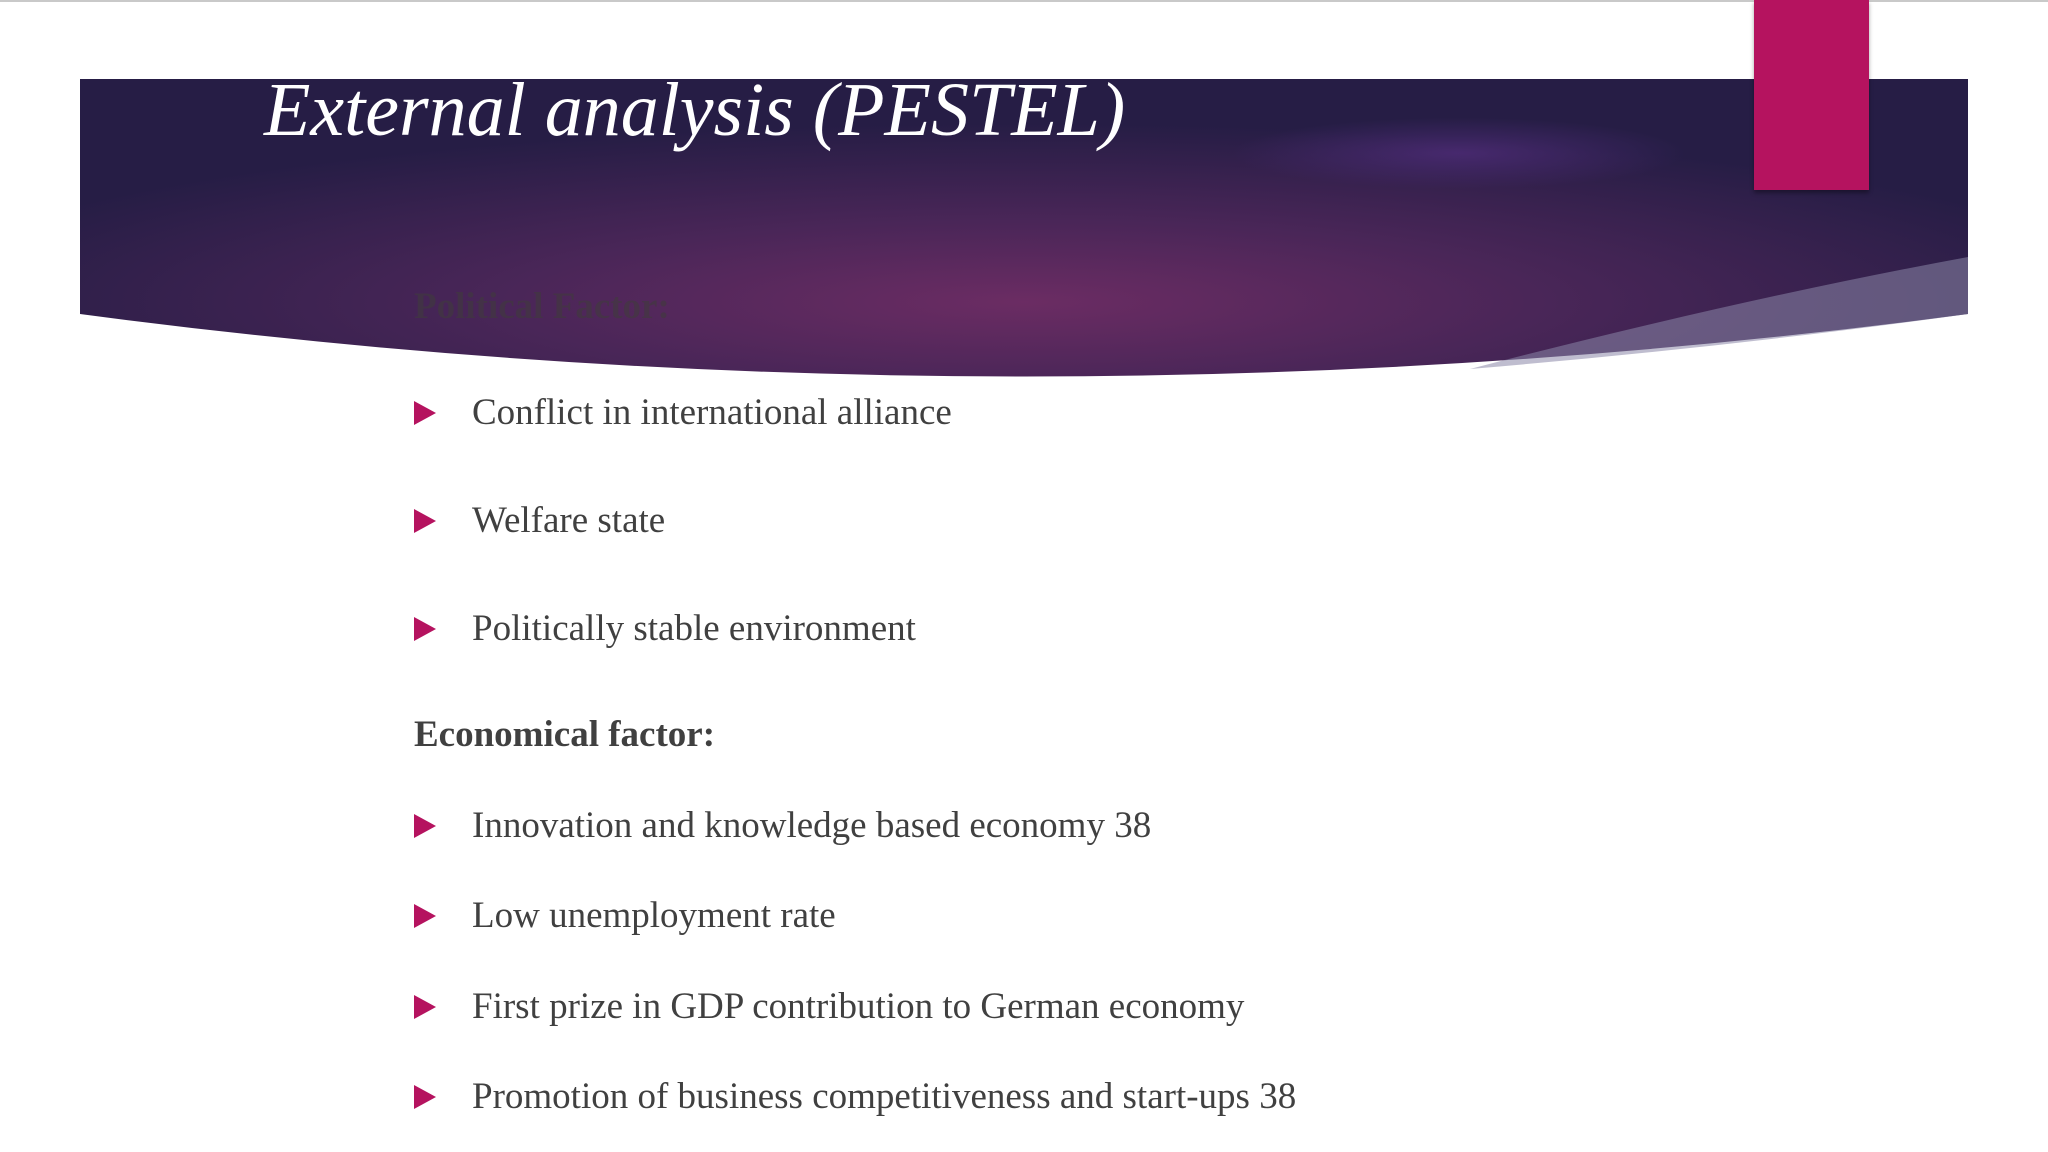 The height and width of the screenshot is (1152, 2048). Describe the element at coordinates (695, 110) in the screenshot. I see `slide-title: External analysis (PESTEL)` at that location.